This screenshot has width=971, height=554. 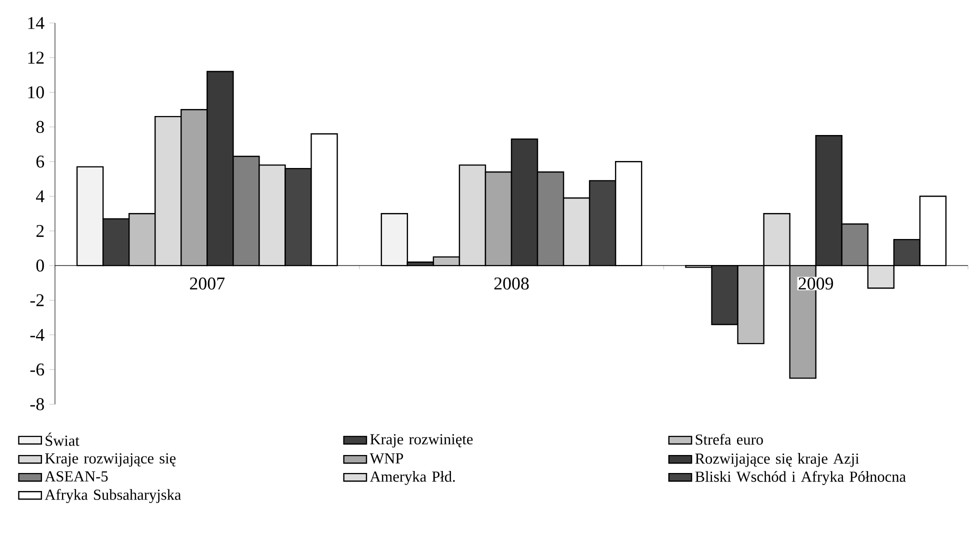 What do you see at coordinates (37, 404) in the screenshot?
I see `y-tick-label: -8` at bounding box center [37, 404].